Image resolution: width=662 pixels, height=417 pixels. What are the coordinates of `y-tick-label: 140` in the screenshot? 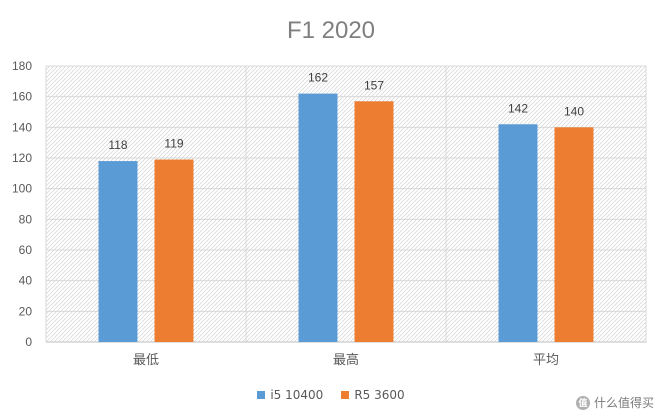 It's located at (22, 127).